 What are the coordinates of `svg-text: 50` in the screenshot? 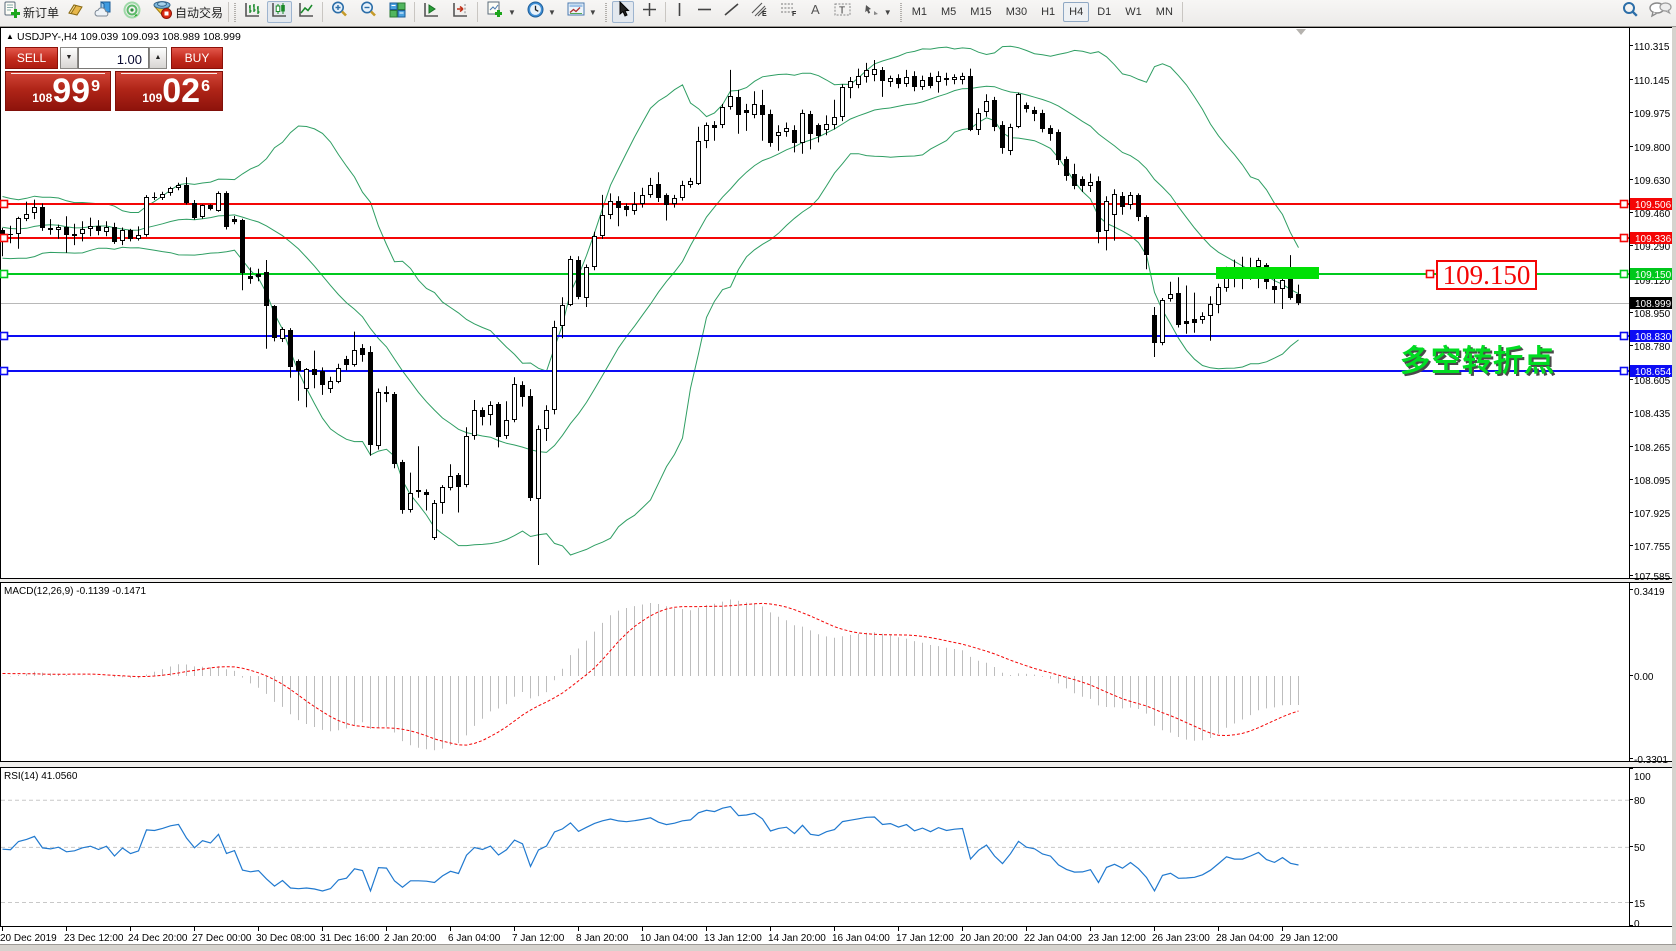 It's located at (1640, 848).